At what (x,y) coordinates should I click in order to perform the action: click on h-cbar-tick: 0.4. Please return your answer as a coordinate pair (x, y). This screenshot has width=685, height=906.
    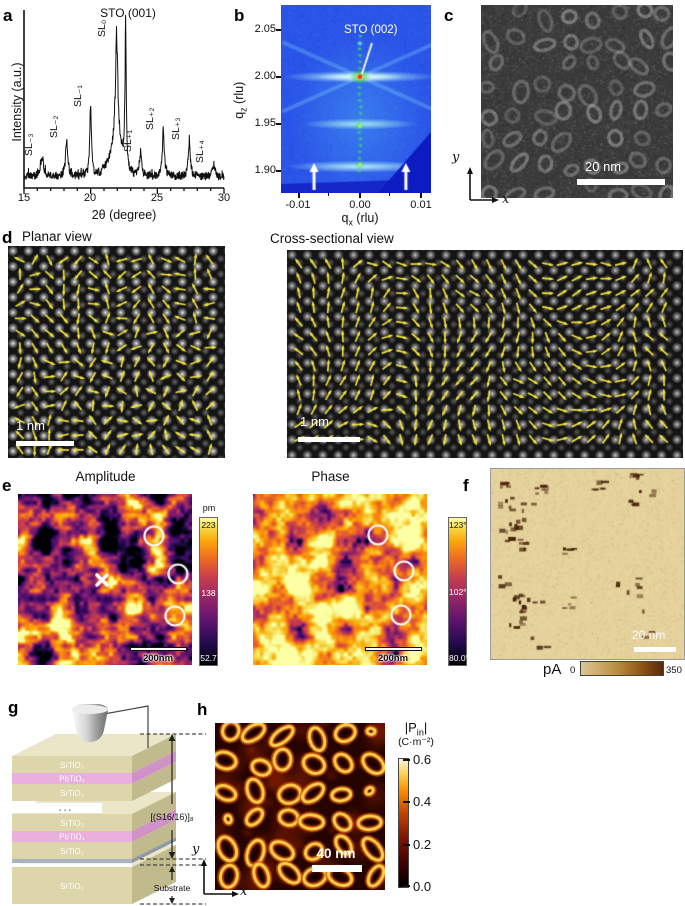
    Looking at the image, I should click on (422, 801).